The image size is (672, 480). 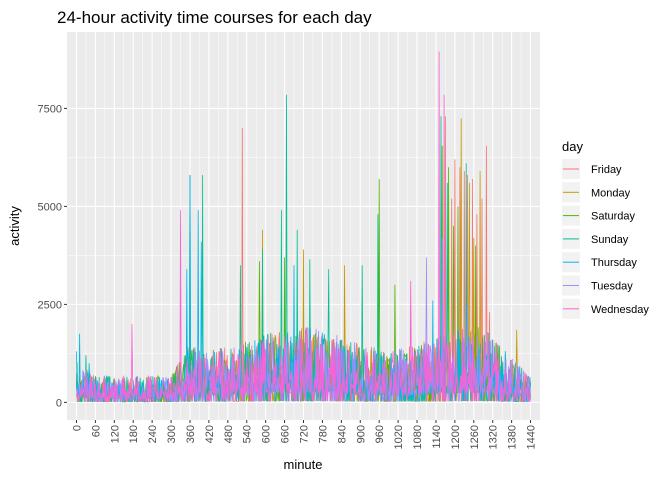 I want to click on x-tick-label: 420, so click(x=210, y=434).